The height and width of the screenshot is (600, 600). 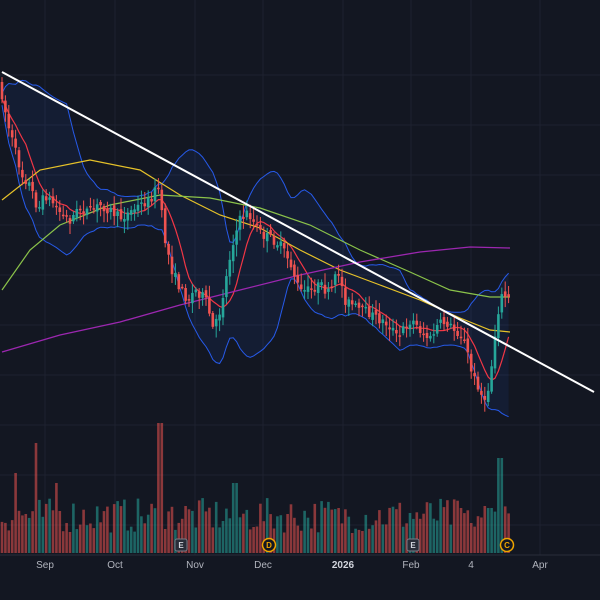 I want to click on time-axis-label: Apr, so click(x=540, y=565).